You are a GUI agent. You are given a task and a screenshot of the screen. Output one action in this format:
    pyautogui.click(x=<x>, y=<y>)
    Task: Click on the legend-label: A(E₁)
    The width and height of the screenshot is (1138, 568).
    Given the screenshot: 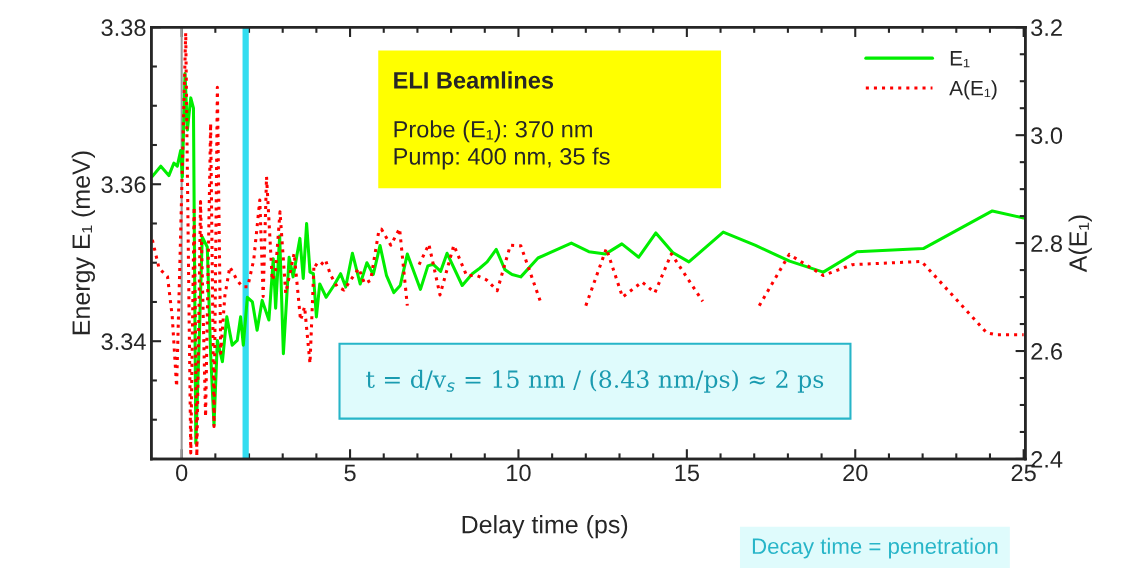 What is the action you would take?
    pyautogui.click(x=973, y=90)
    